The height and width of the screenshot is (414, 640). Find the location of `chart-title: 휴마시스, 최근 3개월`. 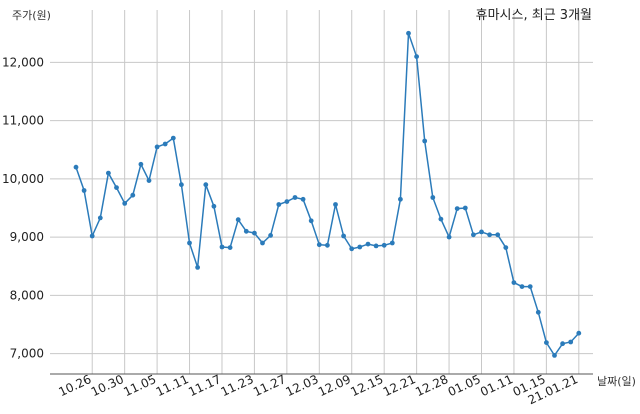

chart-title: 휴마시스, 최근 3개월 is located at coordinates (534, 15).